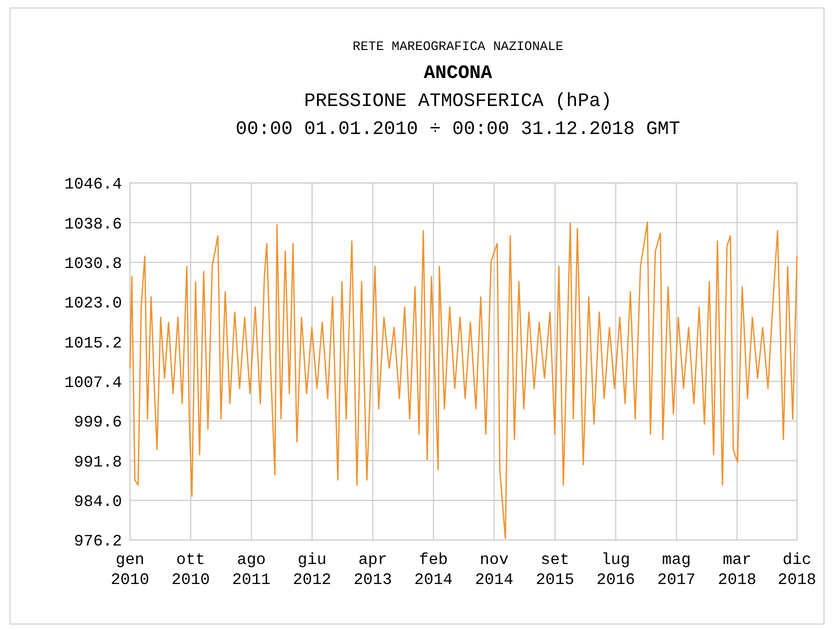 The width and height of the screenshot is (834, 630). What do you see at coordinates (494, 570) in the screenshot?
I see `x-tick-label: nov 2014` at bounding box center [494, 570].